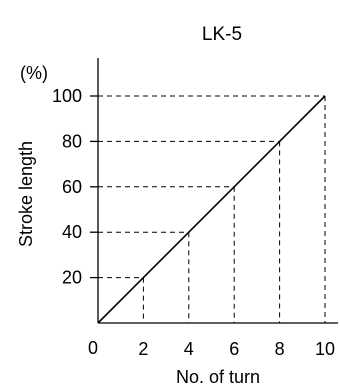 The height and width of the screenshot is (389, 340). I want to click on chart-title: LK-5, so click(222, 34).